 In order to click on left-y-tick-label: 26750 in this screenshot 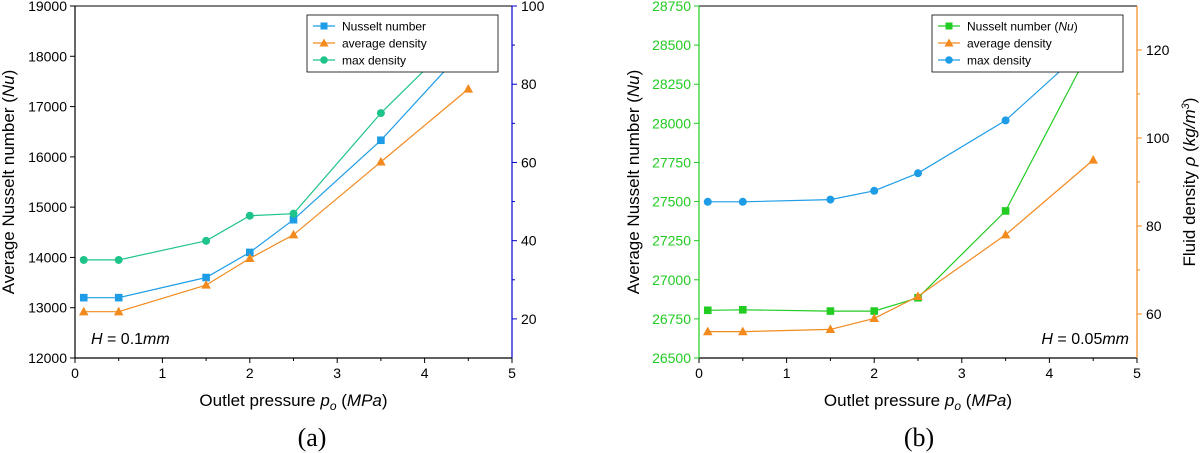, I will do `click(671, 319)`.